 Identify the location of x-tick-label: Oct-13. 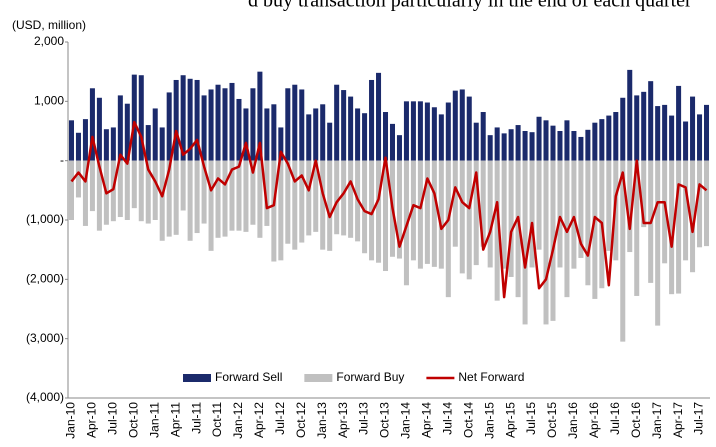
(385, 420).